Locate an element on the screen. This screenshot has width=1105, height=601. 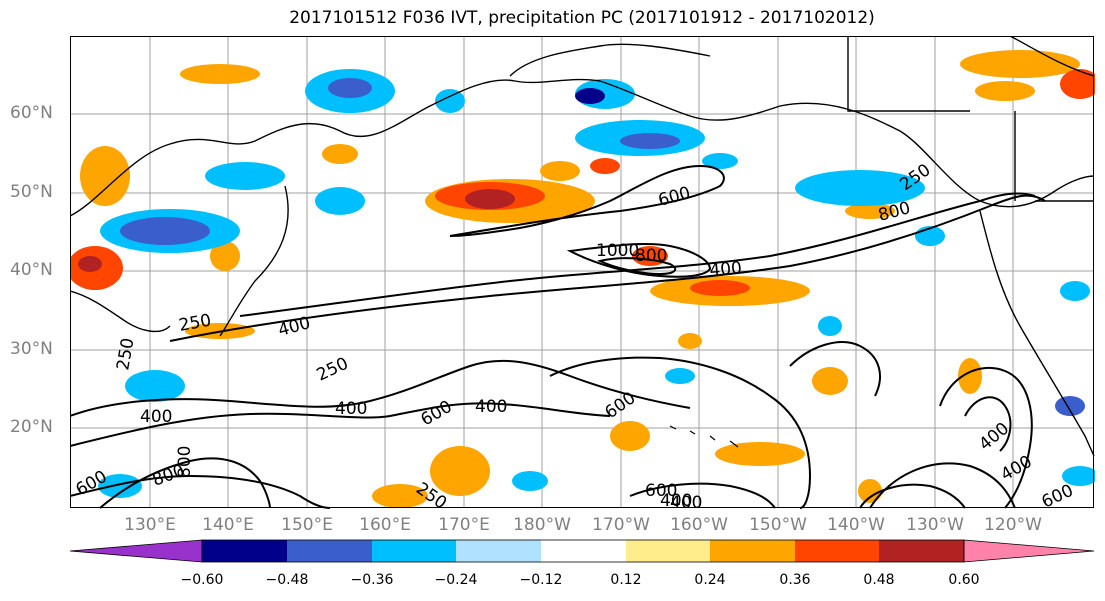
lon-label: 140°E is located at coordinates (228, 525).